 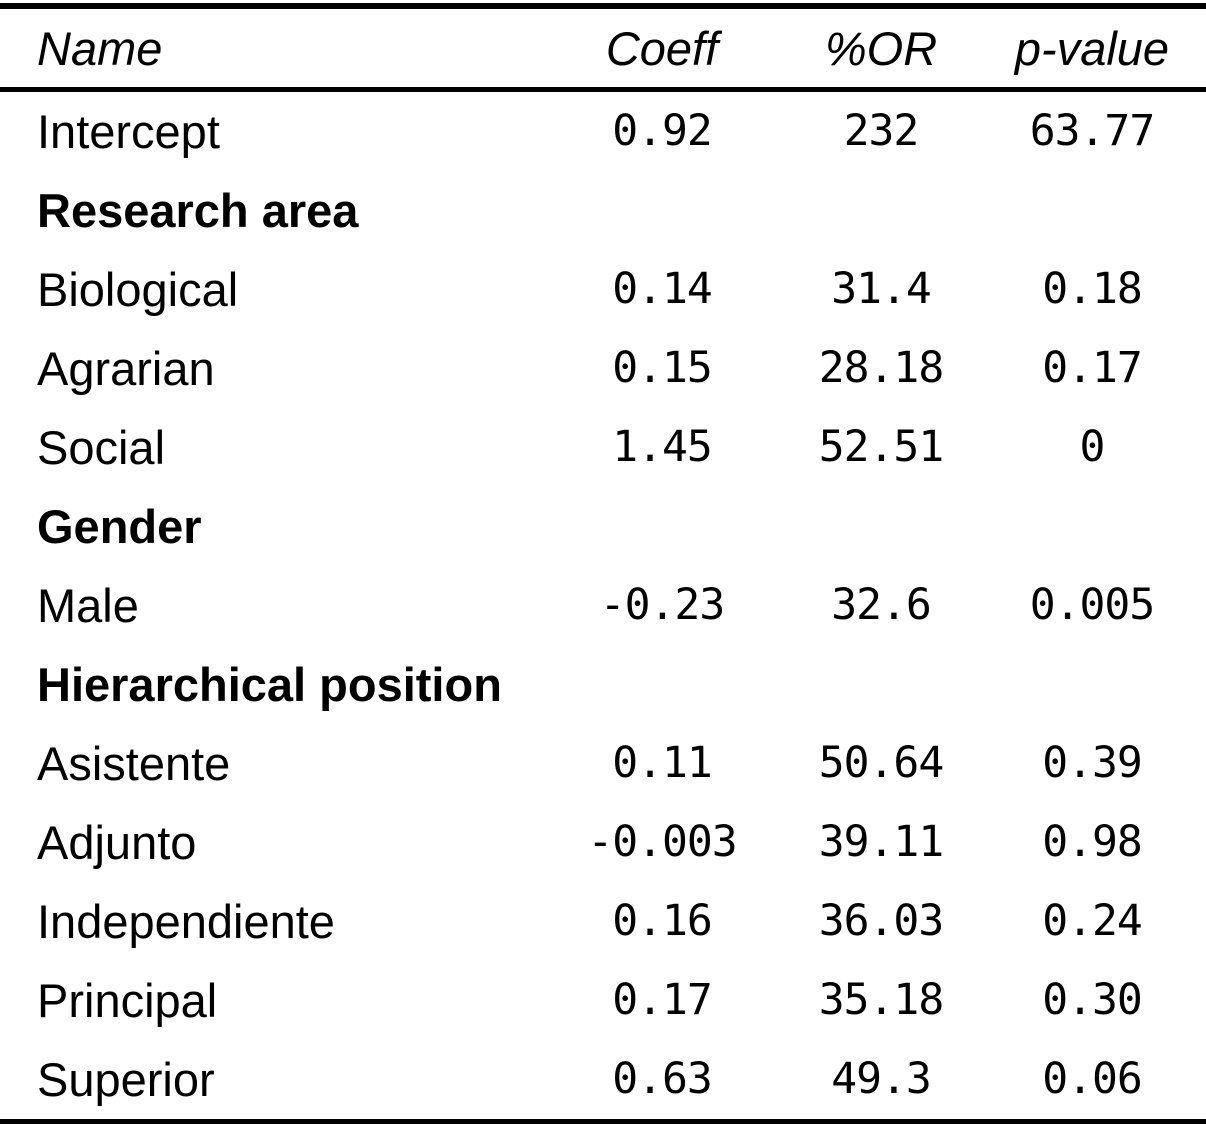 What do you see at coordinates (128, 131) in the screenshot?
I see `row-label: Intercept` at bounding box center [128, 131].